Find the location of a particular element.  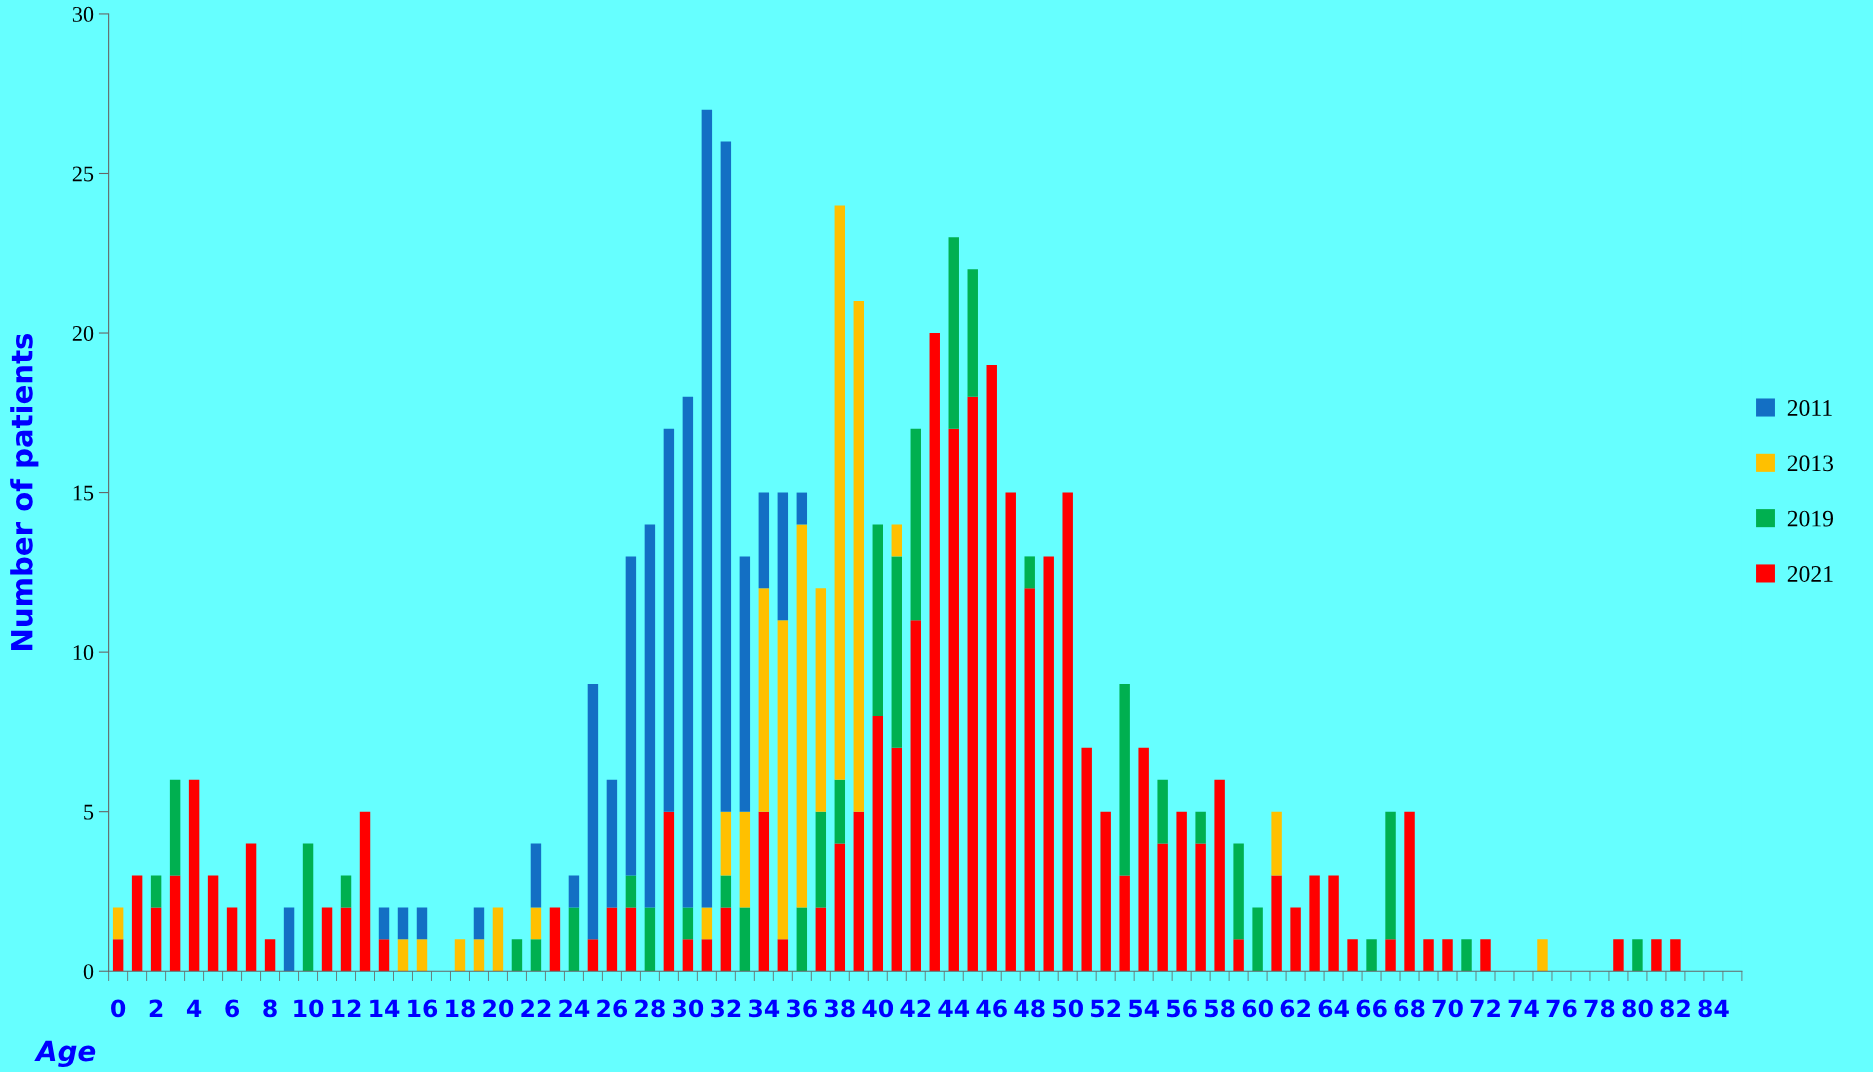

x-tick-label: 16 is located at coordinates (423, 1008).